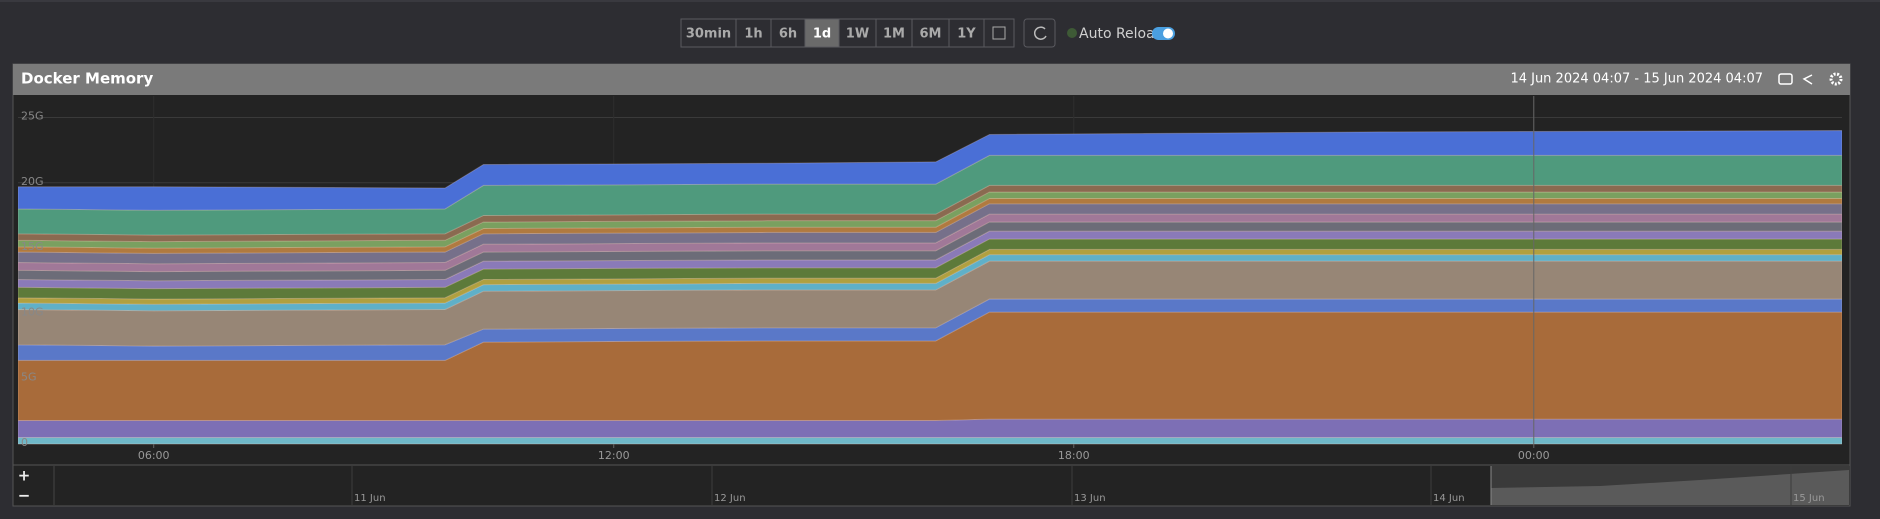  Describe the element at coordinates (24, 442) in the screenshot. I see `y-tick-label: 0` at that location.